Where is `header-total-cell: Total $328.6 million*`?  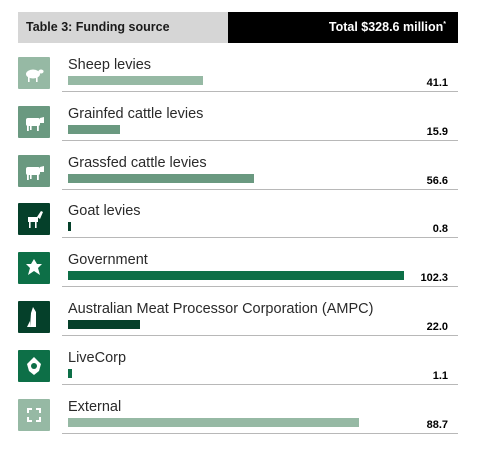 header-total-cell: Total $328.6 million* is located at coordinates (343, 27).